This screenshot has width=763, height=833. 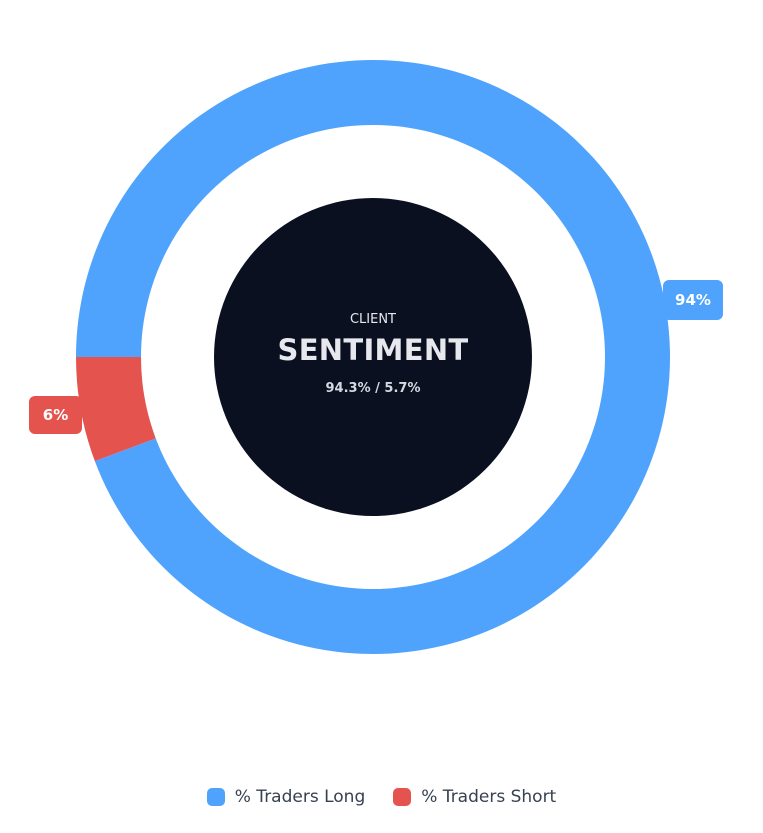 I want to click on legend-swatch-long, so click(x=215, y=797).